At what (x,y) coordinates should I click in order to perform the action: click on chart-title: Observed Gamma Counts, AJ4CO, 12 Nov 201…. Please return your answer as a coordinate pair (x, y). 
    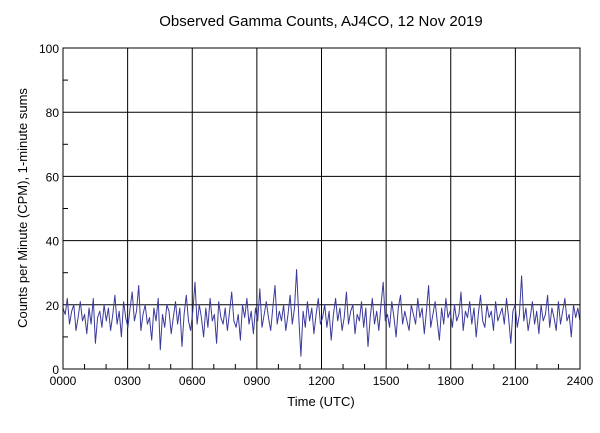
    Looking at the image, I should click on (321, 21).